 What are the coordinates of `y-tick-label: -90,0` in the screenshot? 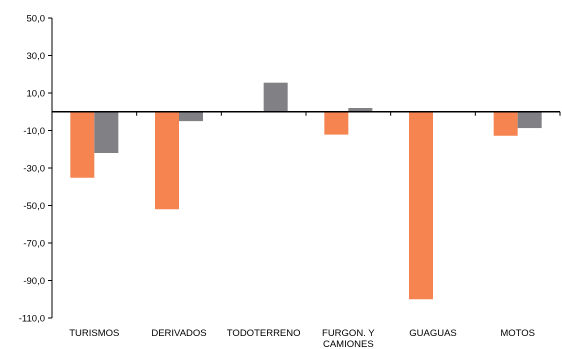 It's located at (34, 281).